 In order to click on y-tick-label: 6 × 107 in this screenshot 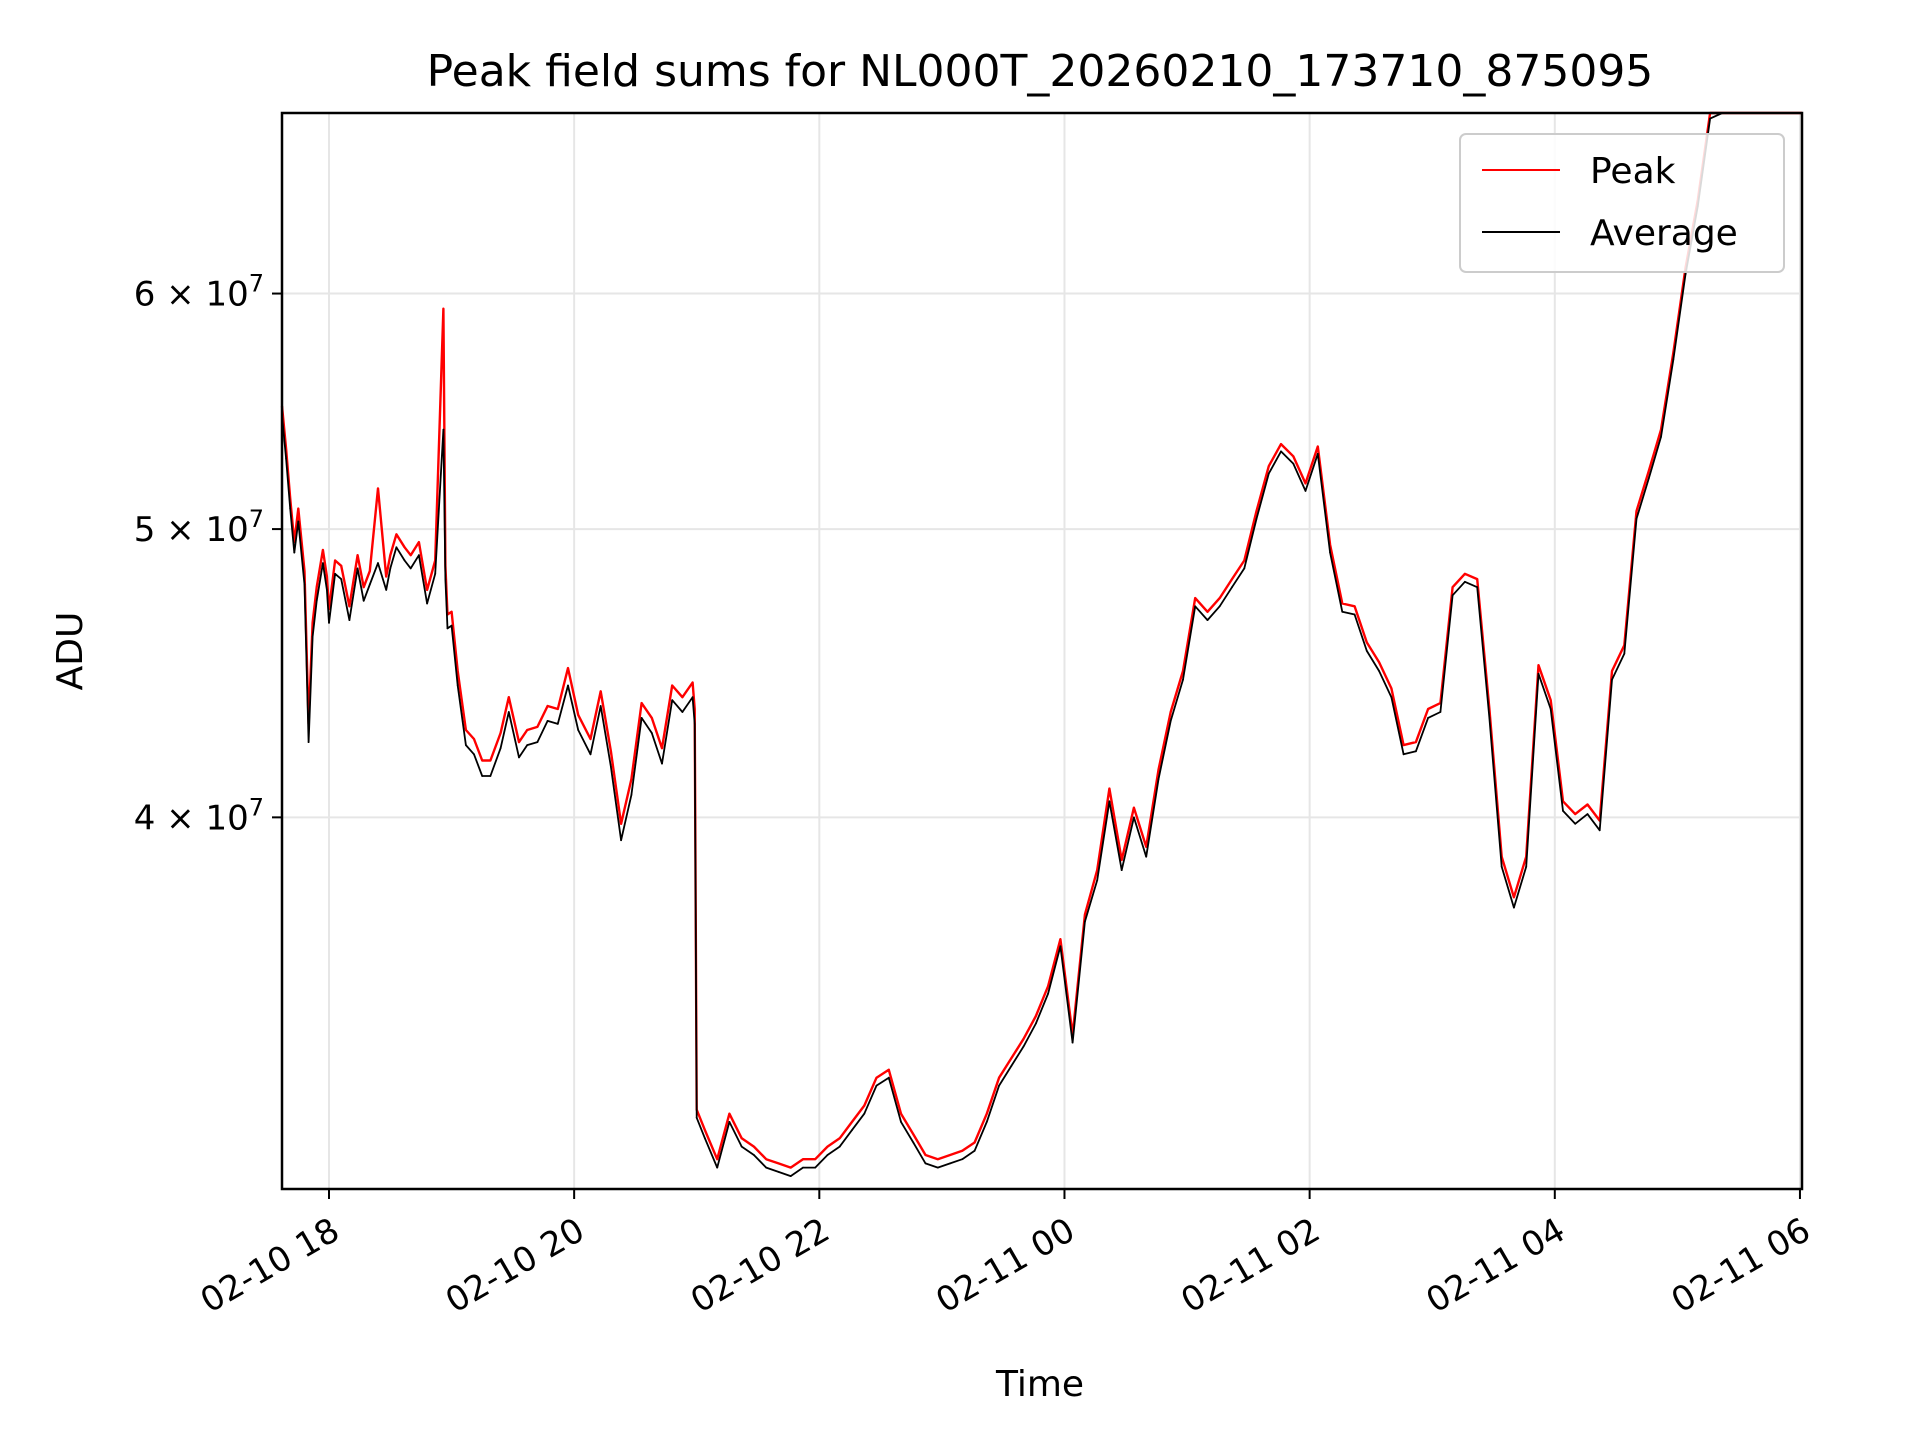, I will do `click(199, 292)`.